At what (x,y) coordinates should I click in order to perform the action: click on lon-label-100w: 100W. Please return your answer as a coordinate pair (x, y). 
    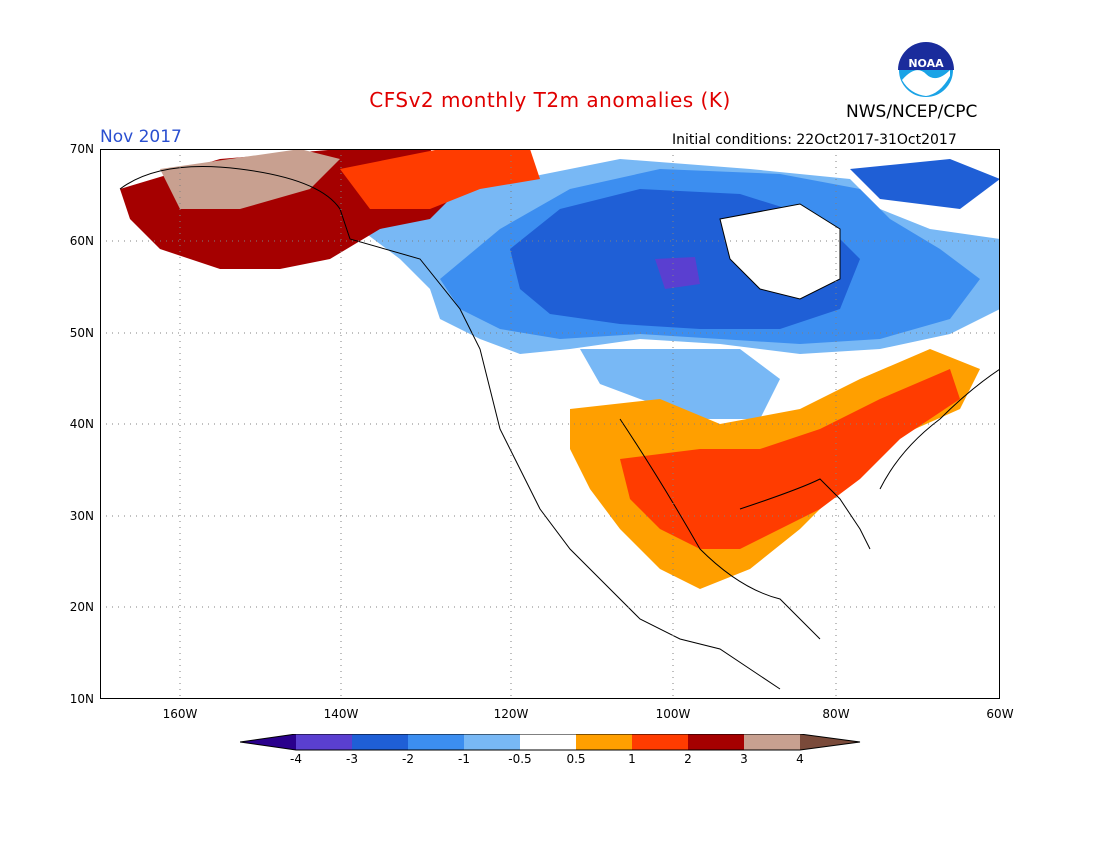
    Looking at the image, I should click on (673, 714).